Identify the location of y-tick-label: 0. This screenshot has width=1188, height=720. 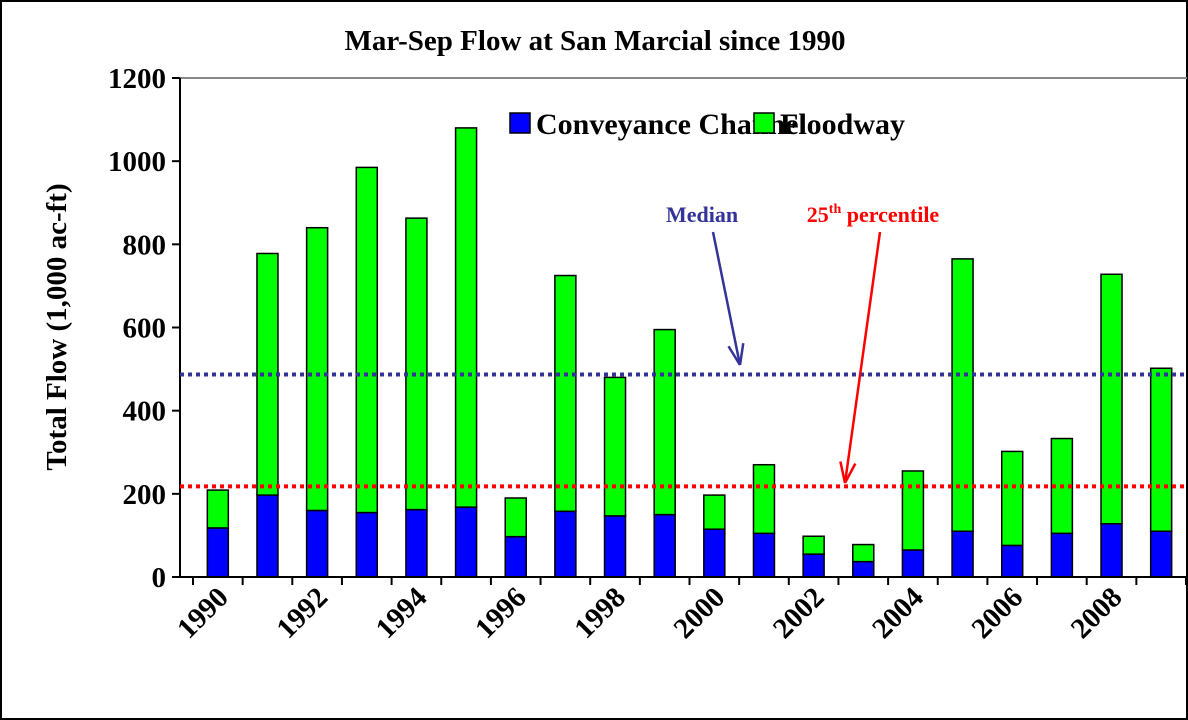
(159, 578).